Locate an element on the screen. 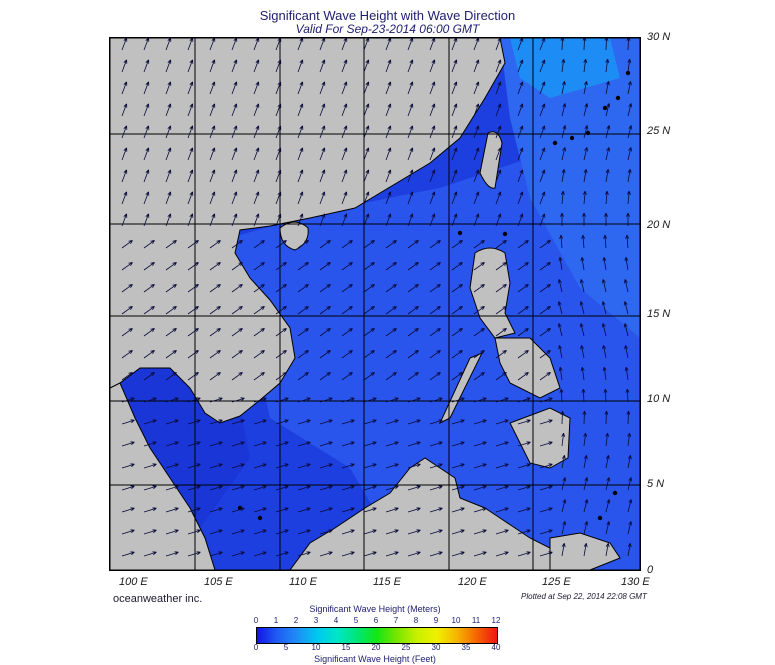  colorbar-meters-tick: 11 is located at coordinates (476, 620).